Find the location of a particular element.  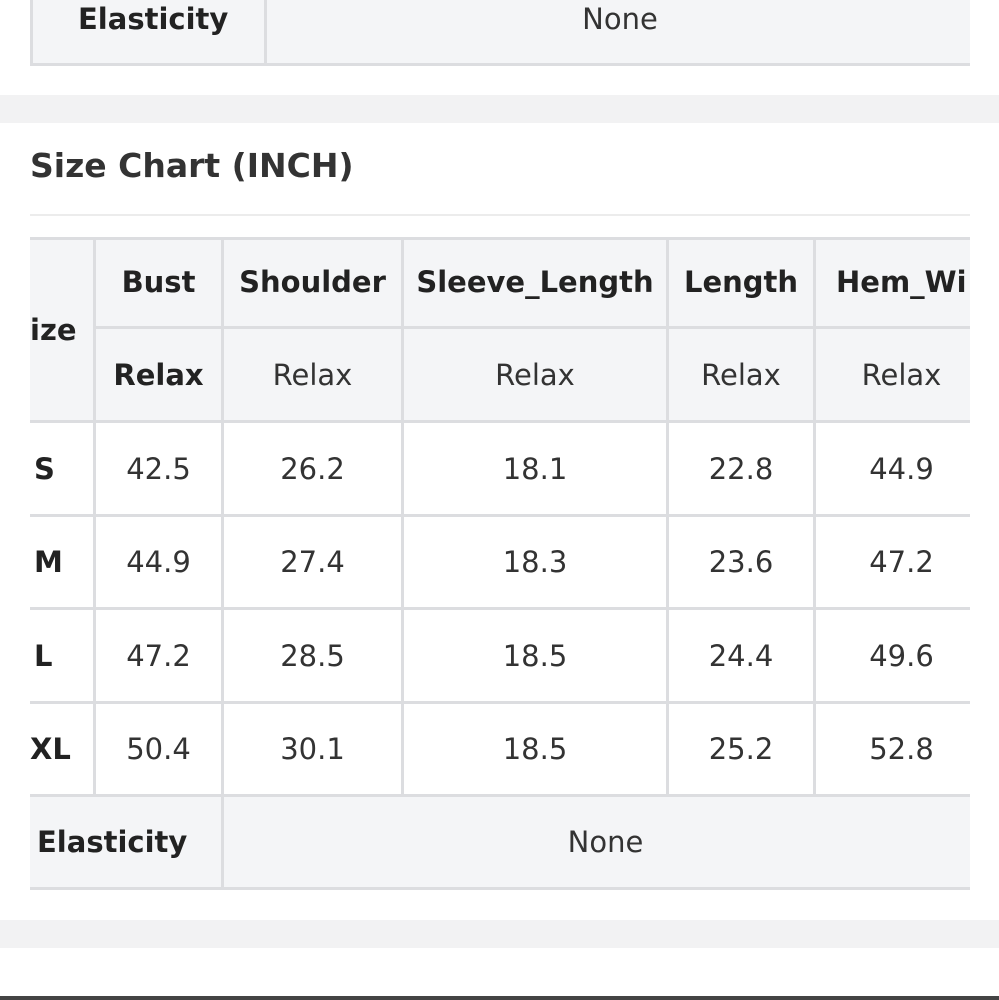

column-header: Shoulder is located at coordinates (314, 284).